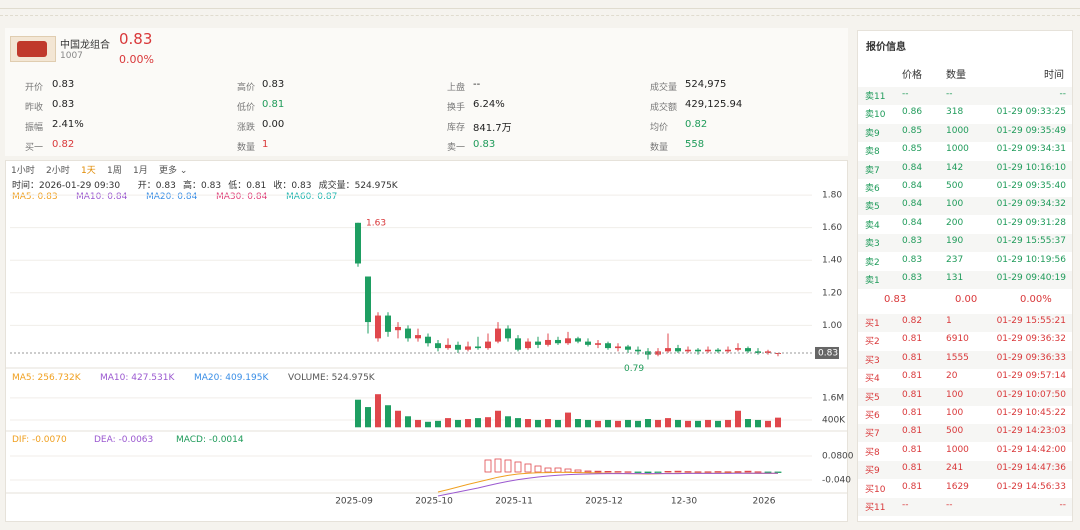 The width and height of the screenshot is (1080, 530). I want to click on info-text: 成交量：524.975K, so click(358, 186).